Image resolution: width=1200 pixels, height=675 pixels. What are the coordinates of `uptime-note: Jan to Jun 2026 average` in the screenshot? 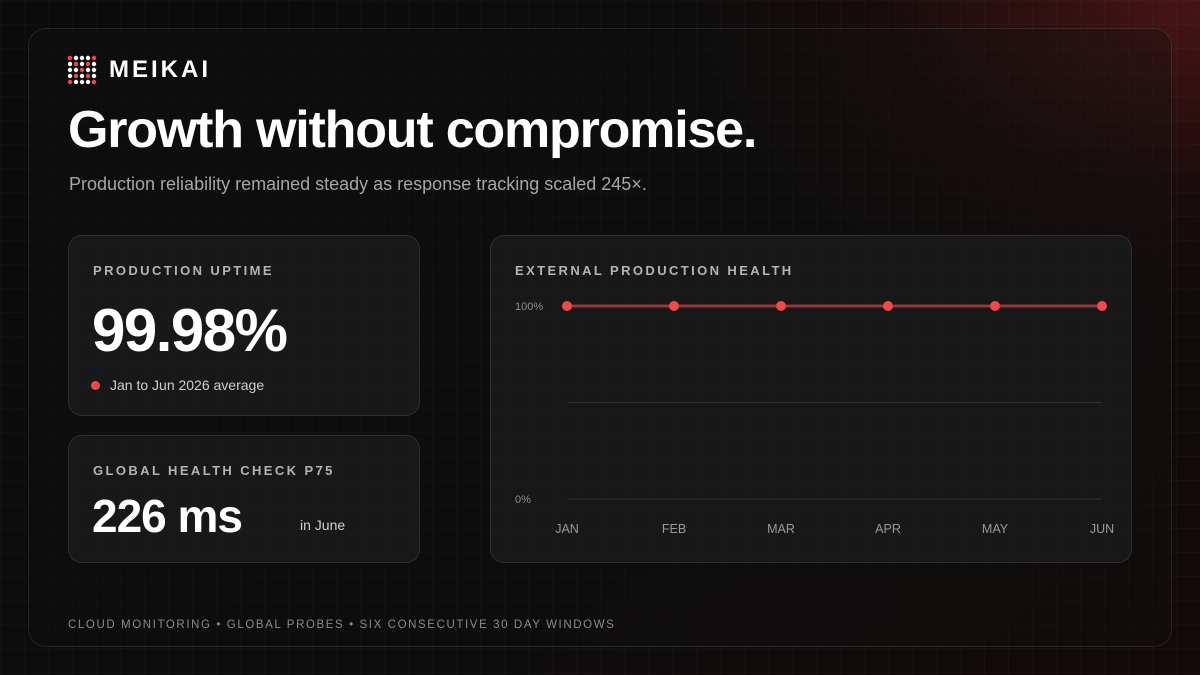 It's located at (177, 385).